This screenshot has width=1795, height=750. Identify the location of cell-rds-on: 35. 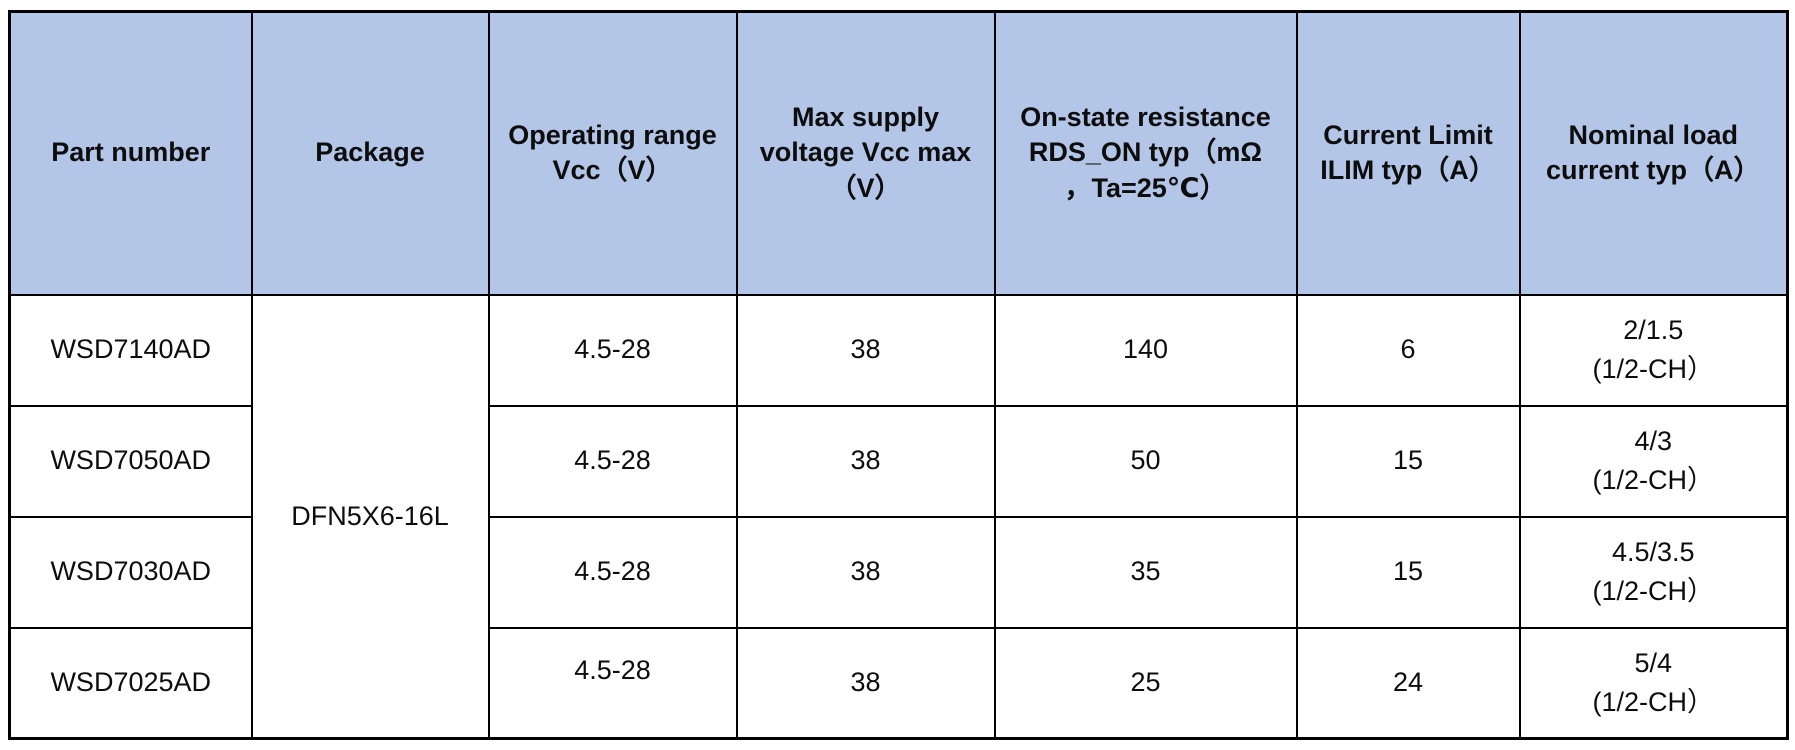
(1145, 572).